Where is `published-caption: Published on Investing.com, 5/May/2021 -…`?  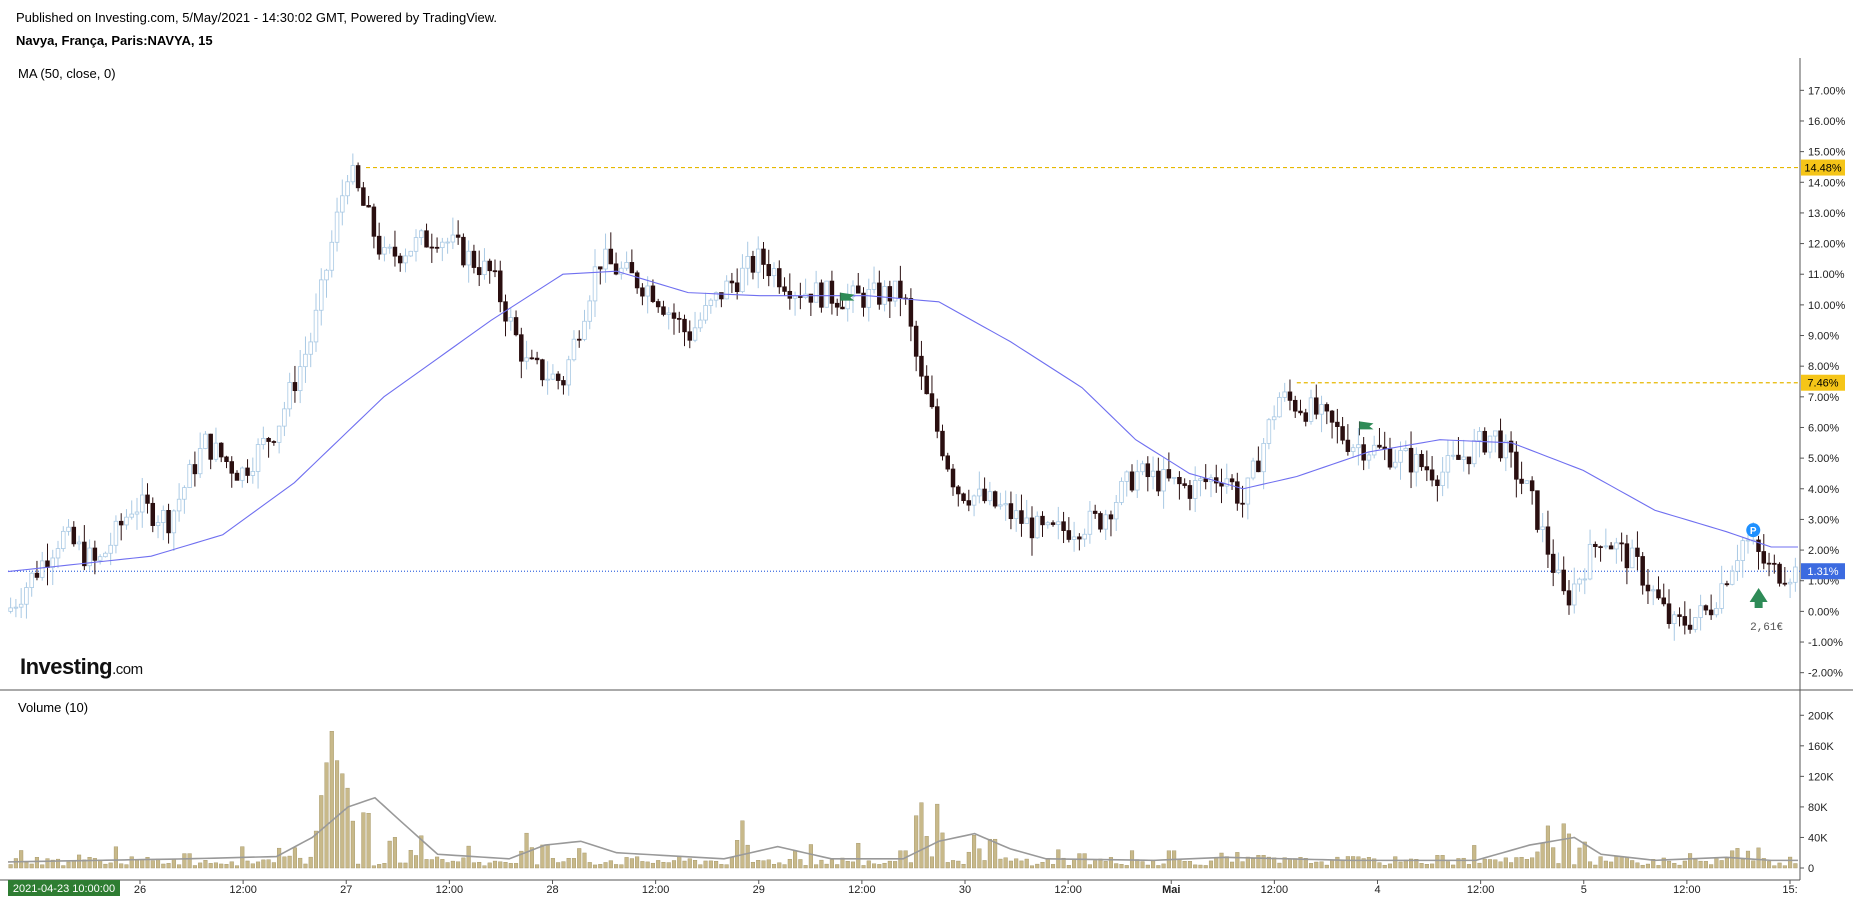
published-caption: Published on Investing.com, 5/May/2021 -… is located at coordinates (257, 17).